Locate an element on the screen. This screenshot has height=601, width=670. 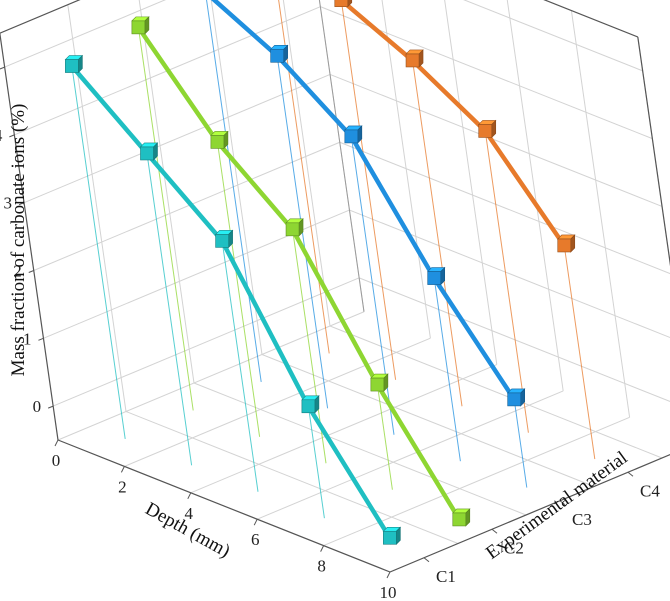
y-axis-label: Experimental material is located at coordinates (556, 505).